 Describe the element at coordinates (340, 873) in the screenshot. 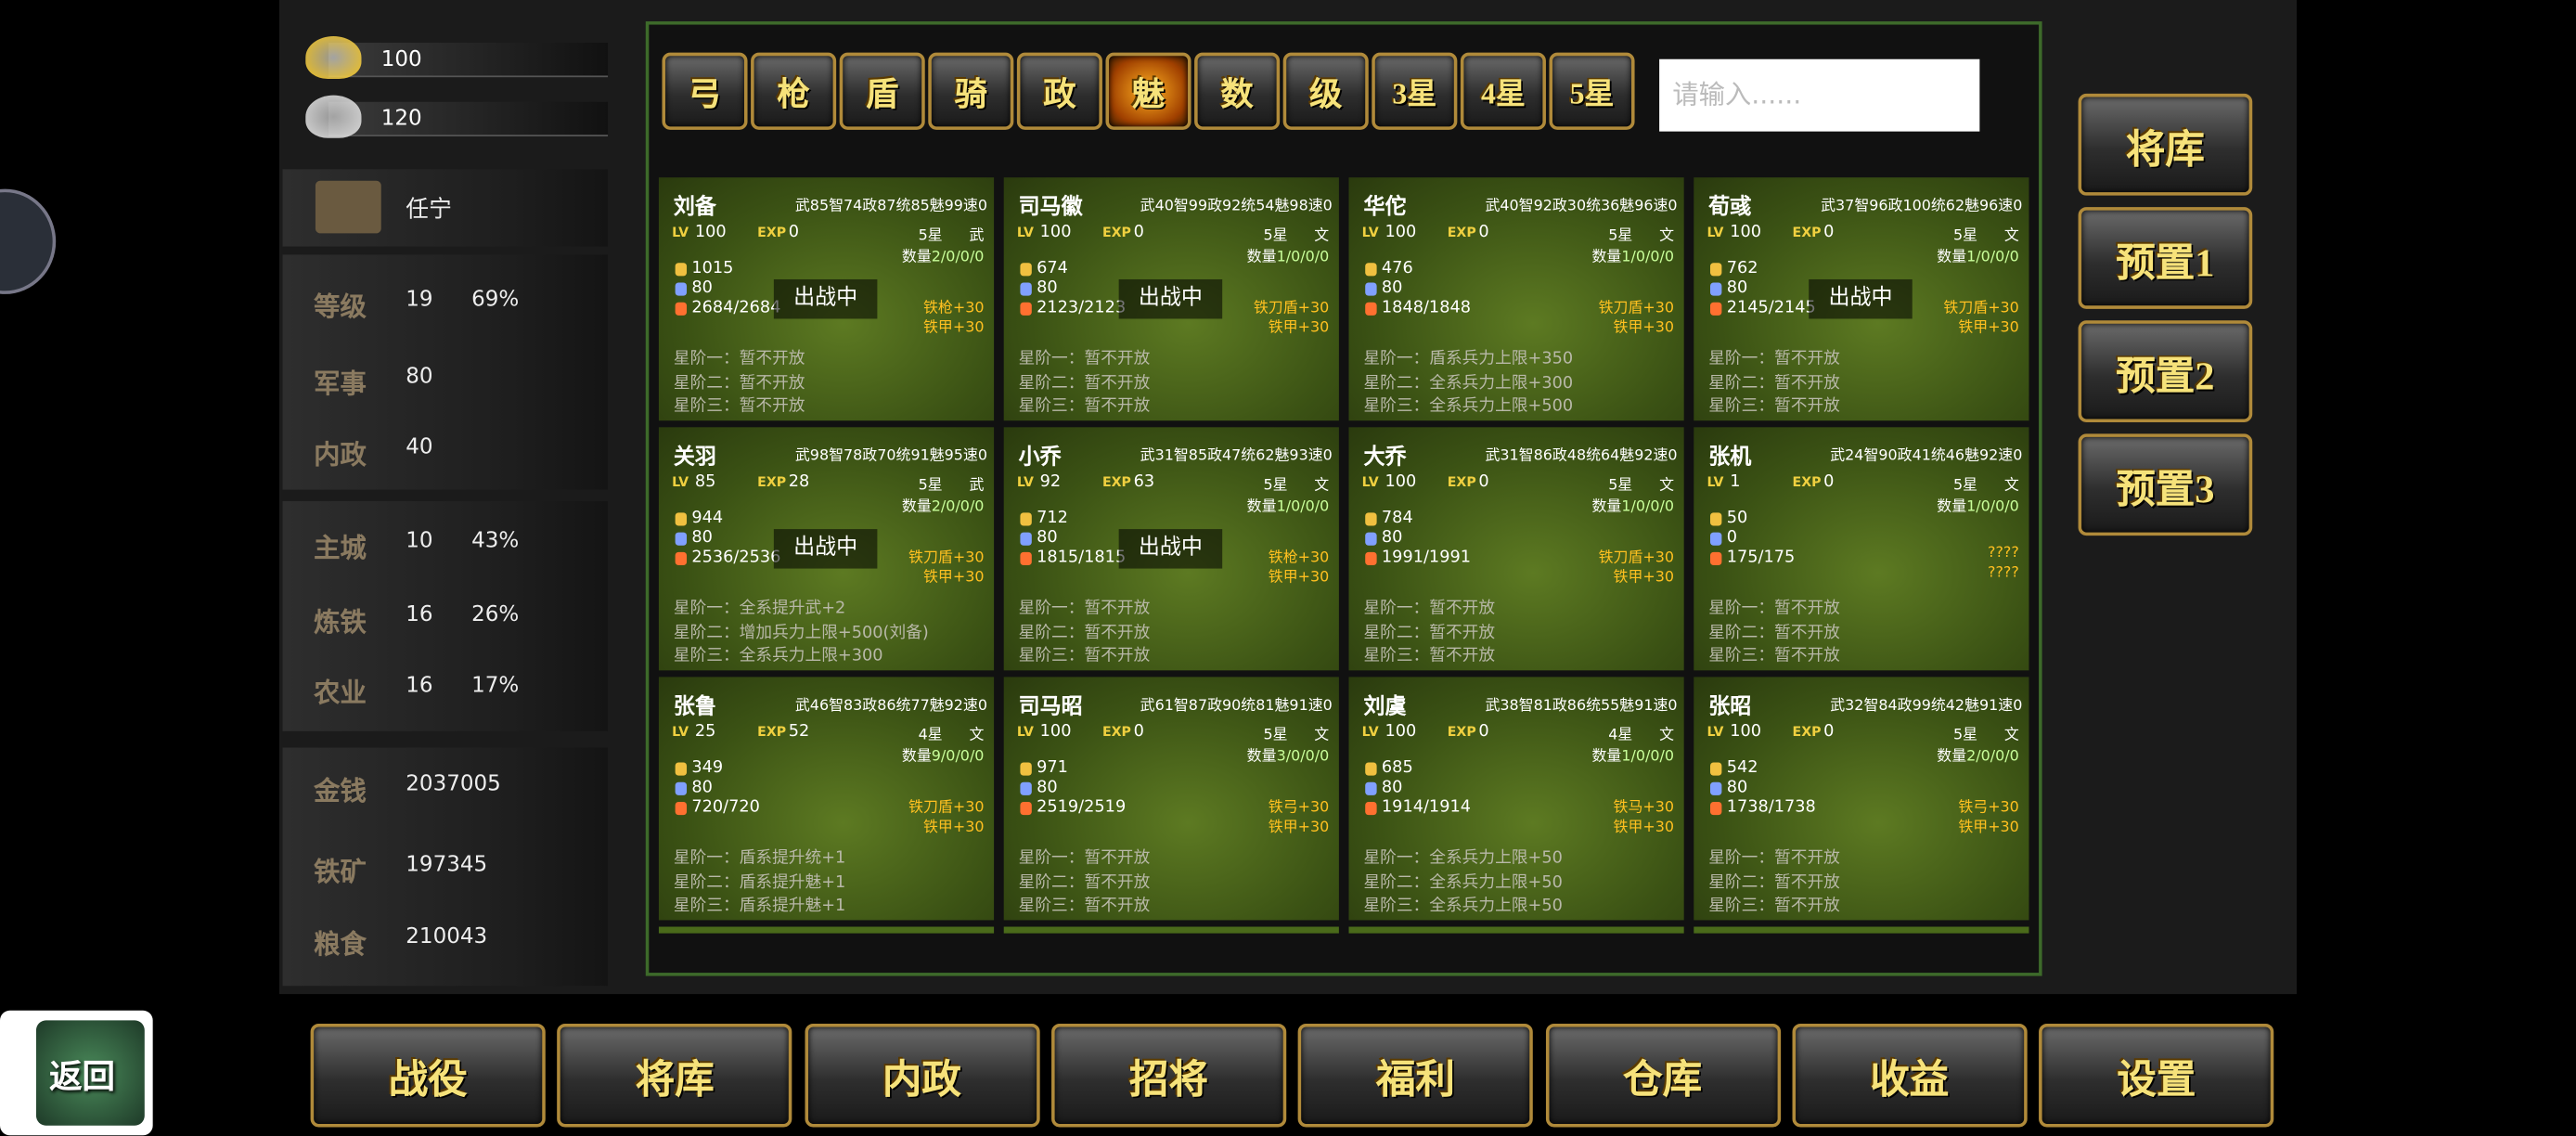

I see `stat-label: 铁矿` at that location.